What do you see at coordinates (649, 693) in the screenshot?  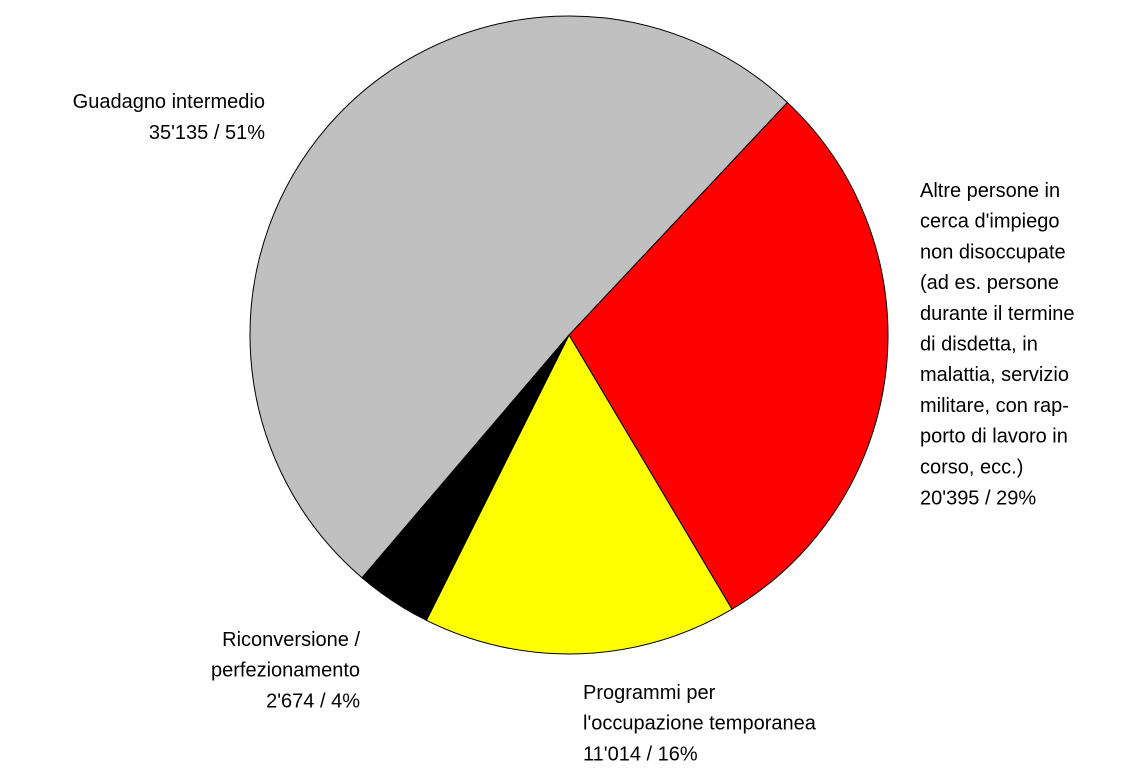 I see `label-line: Programmi per` at bounding box center [649, 693].